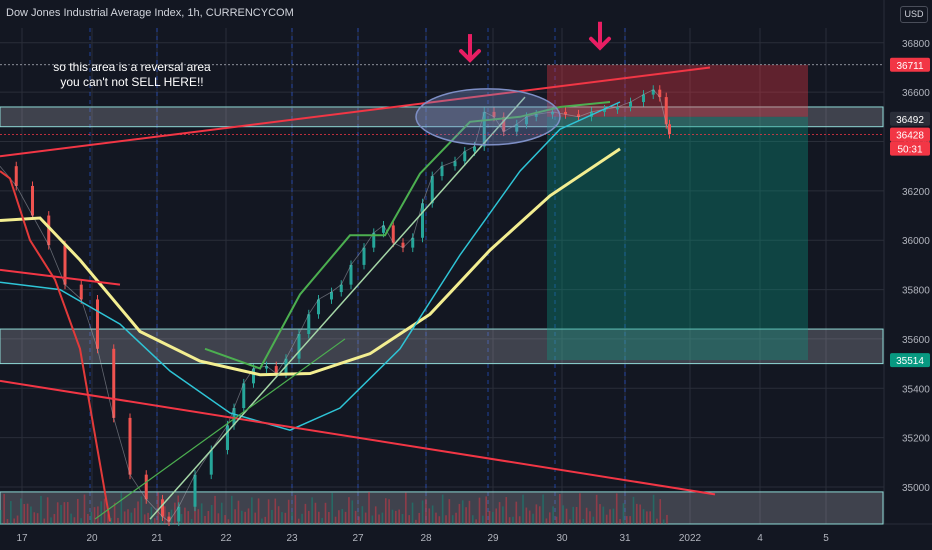 This screenshot has width=932, height=550. I want to click on upper-trendline, so click(355, 112).